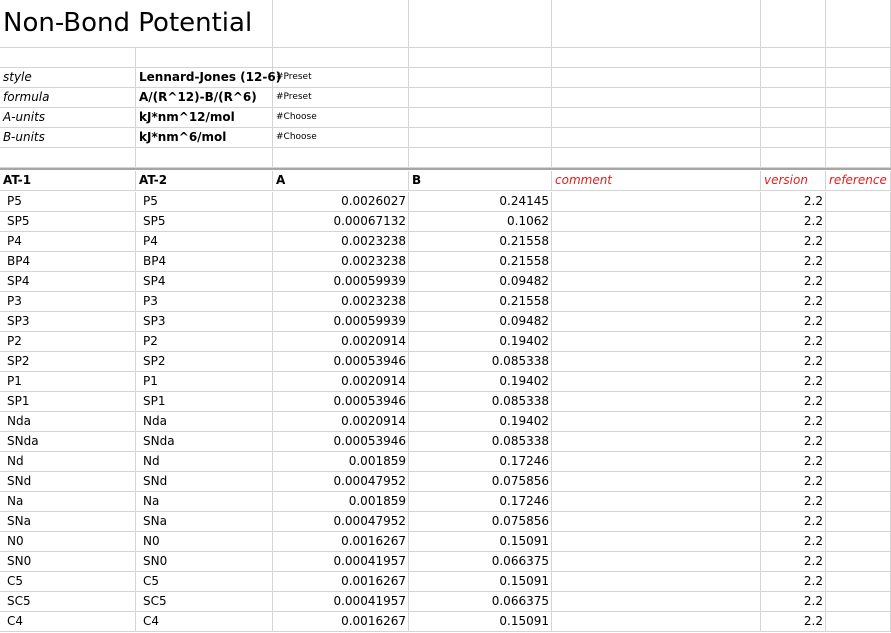 This screenshot has width=891, height=633. I want to click on meta-label: B-units, so click(68, 138).